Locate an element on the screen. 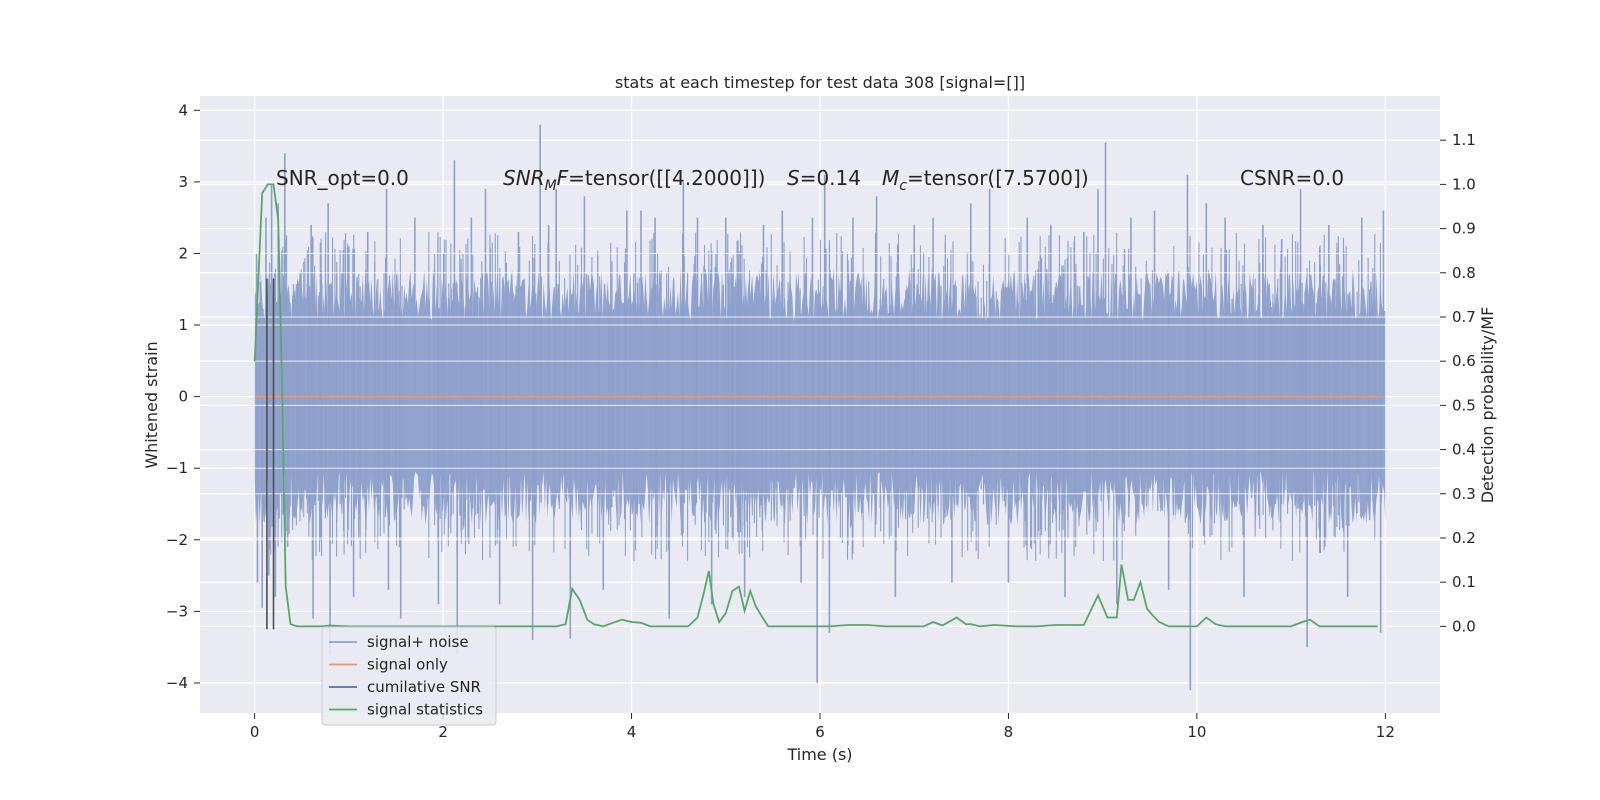  tick-label-y-right: 0.8 is located at coordinates (1464, 273).